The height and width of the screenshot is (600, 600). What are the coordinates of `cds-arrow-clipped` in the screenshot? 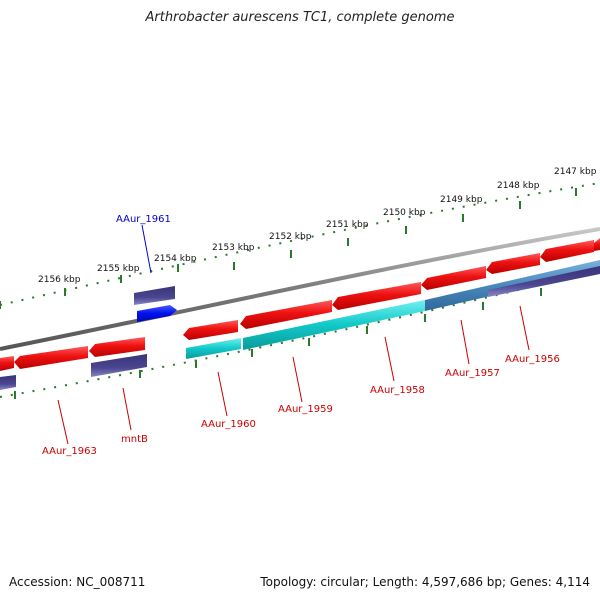 It's located at (597, 244).